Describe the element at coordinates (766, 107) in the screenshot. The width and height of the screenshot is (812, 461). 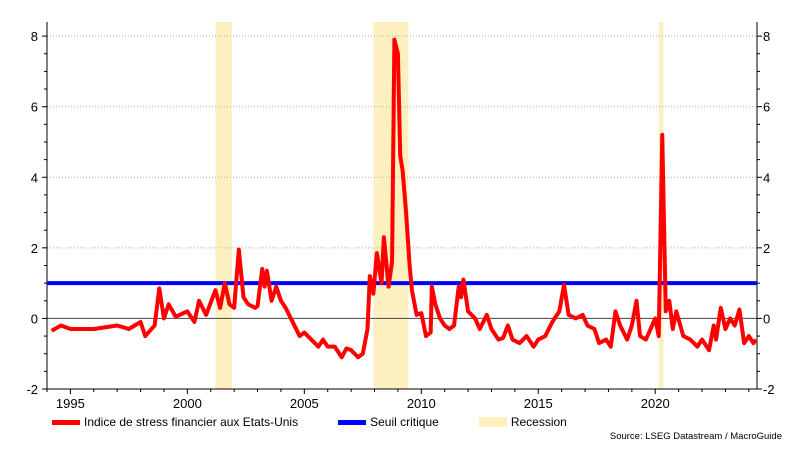
I see `y-tick-label-right: 6` at that location.